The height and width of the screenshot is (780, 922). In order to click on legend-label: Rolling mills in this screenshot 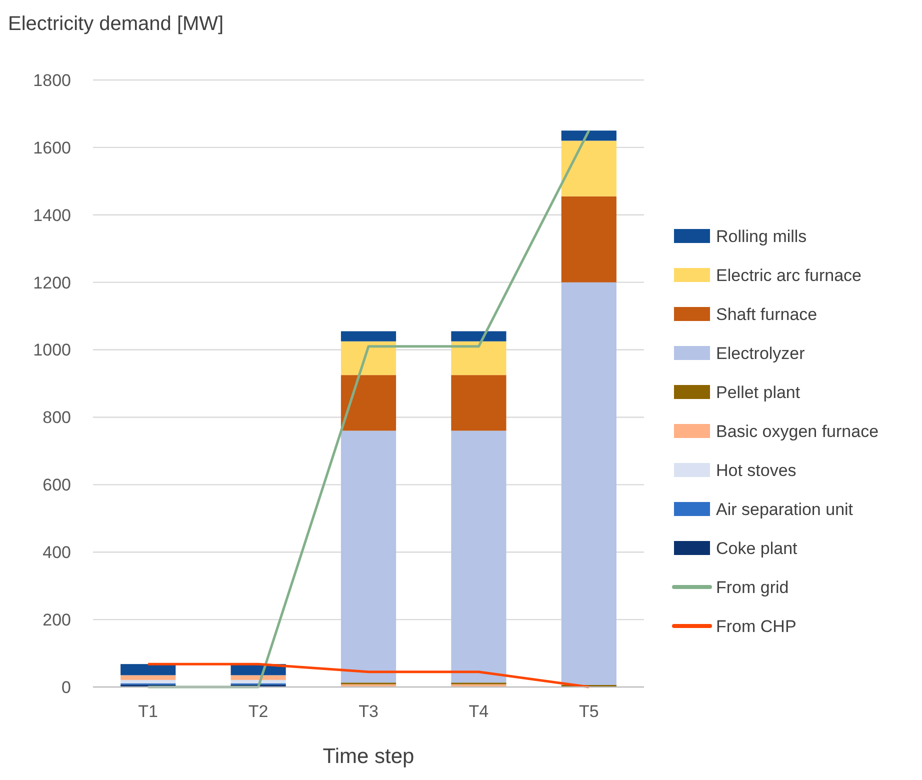, I will do `click(761, 236)`.